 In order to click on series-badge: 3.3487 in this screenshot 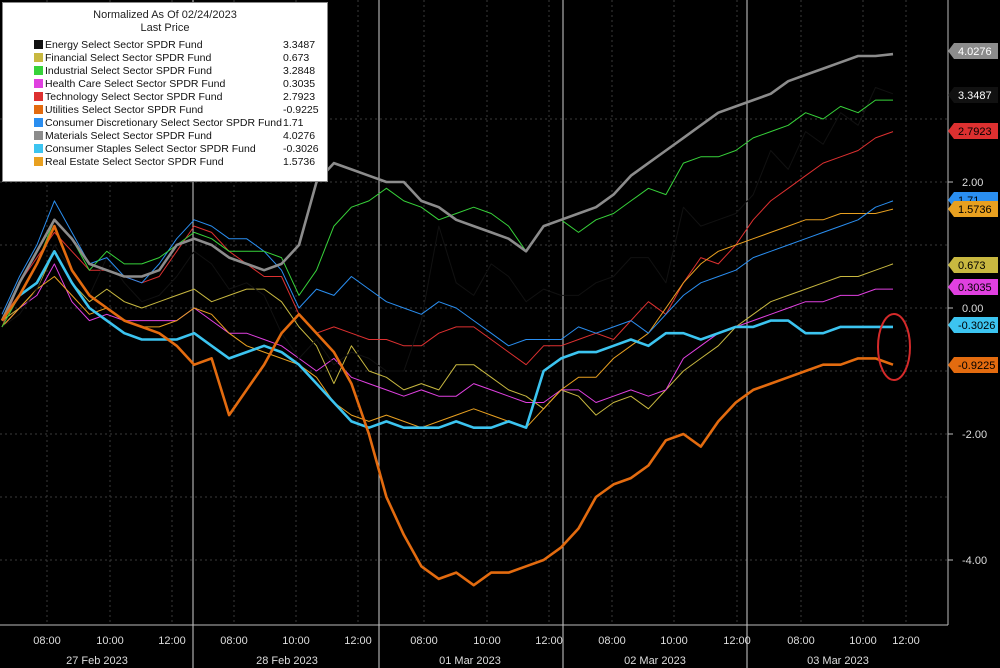, I will do `click(973, 95)`.